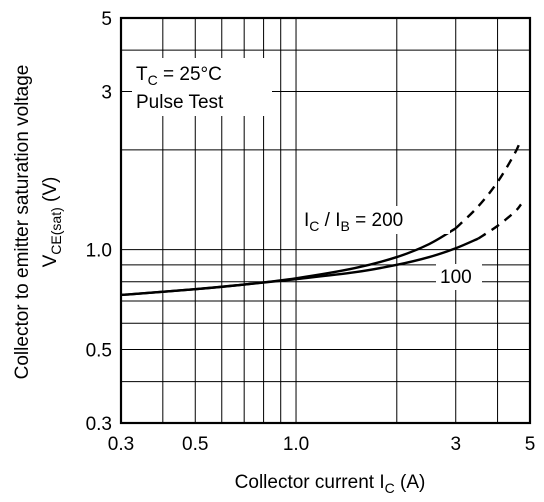 The image size is (544, 502). I want to click on x-axis-label-text: Collector current, so click(305, 482).